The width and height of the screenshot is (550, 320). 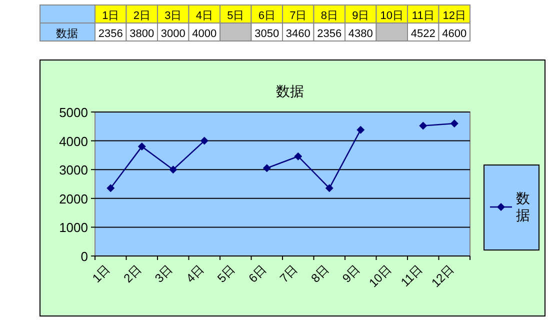 I want to click on data-label: 3800, so click(x=142, y=34).